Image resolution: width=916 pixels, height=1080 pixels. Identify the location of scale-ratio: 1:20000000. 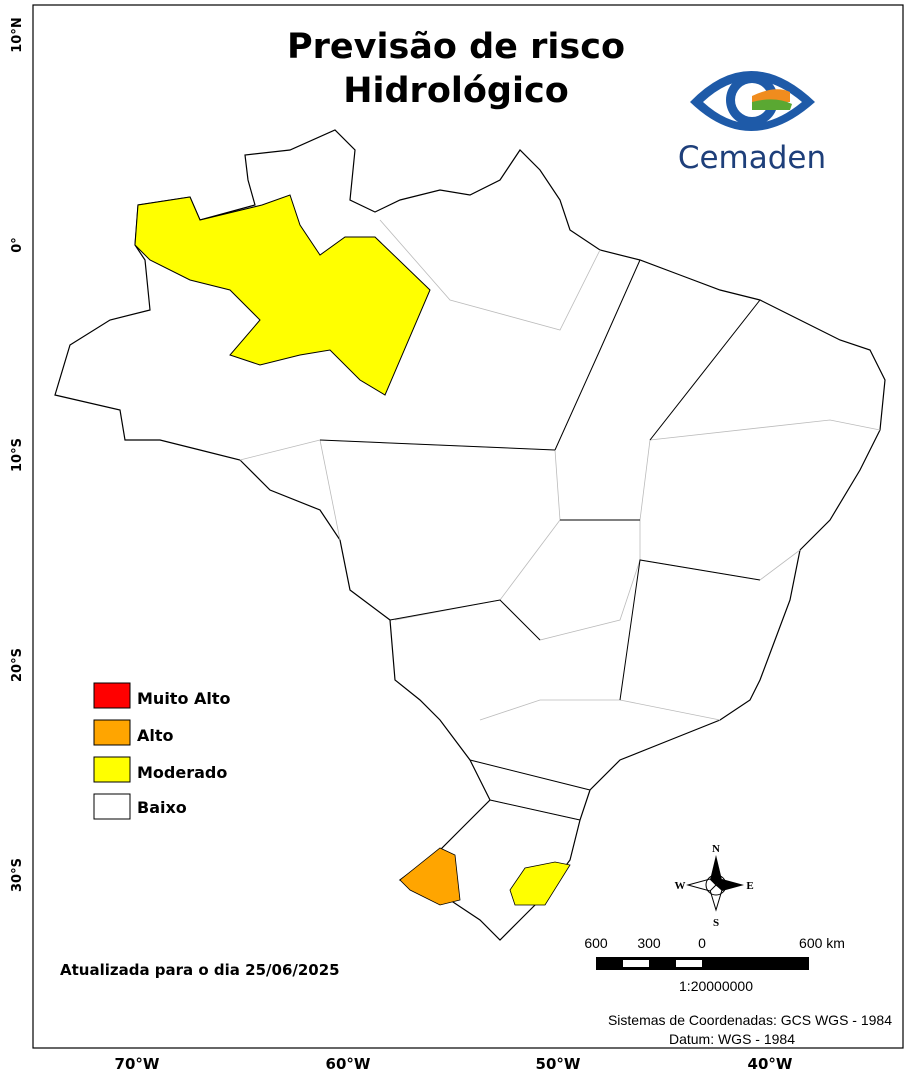
(716, 986).